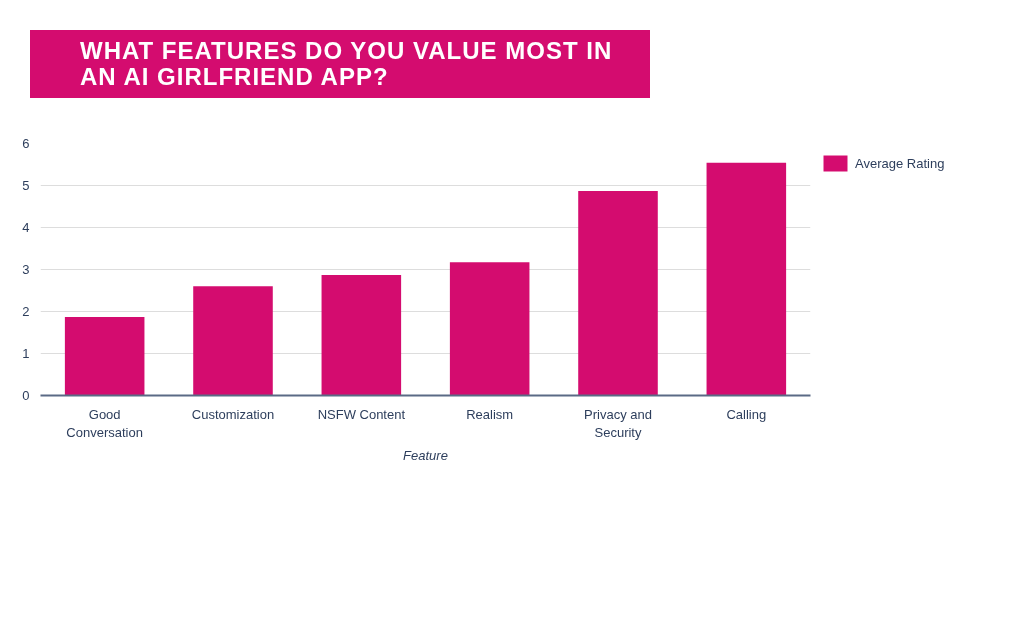 The image size is (1023, 635). I want to click on x-tick-label: Good Conversation, so click(104, 423).